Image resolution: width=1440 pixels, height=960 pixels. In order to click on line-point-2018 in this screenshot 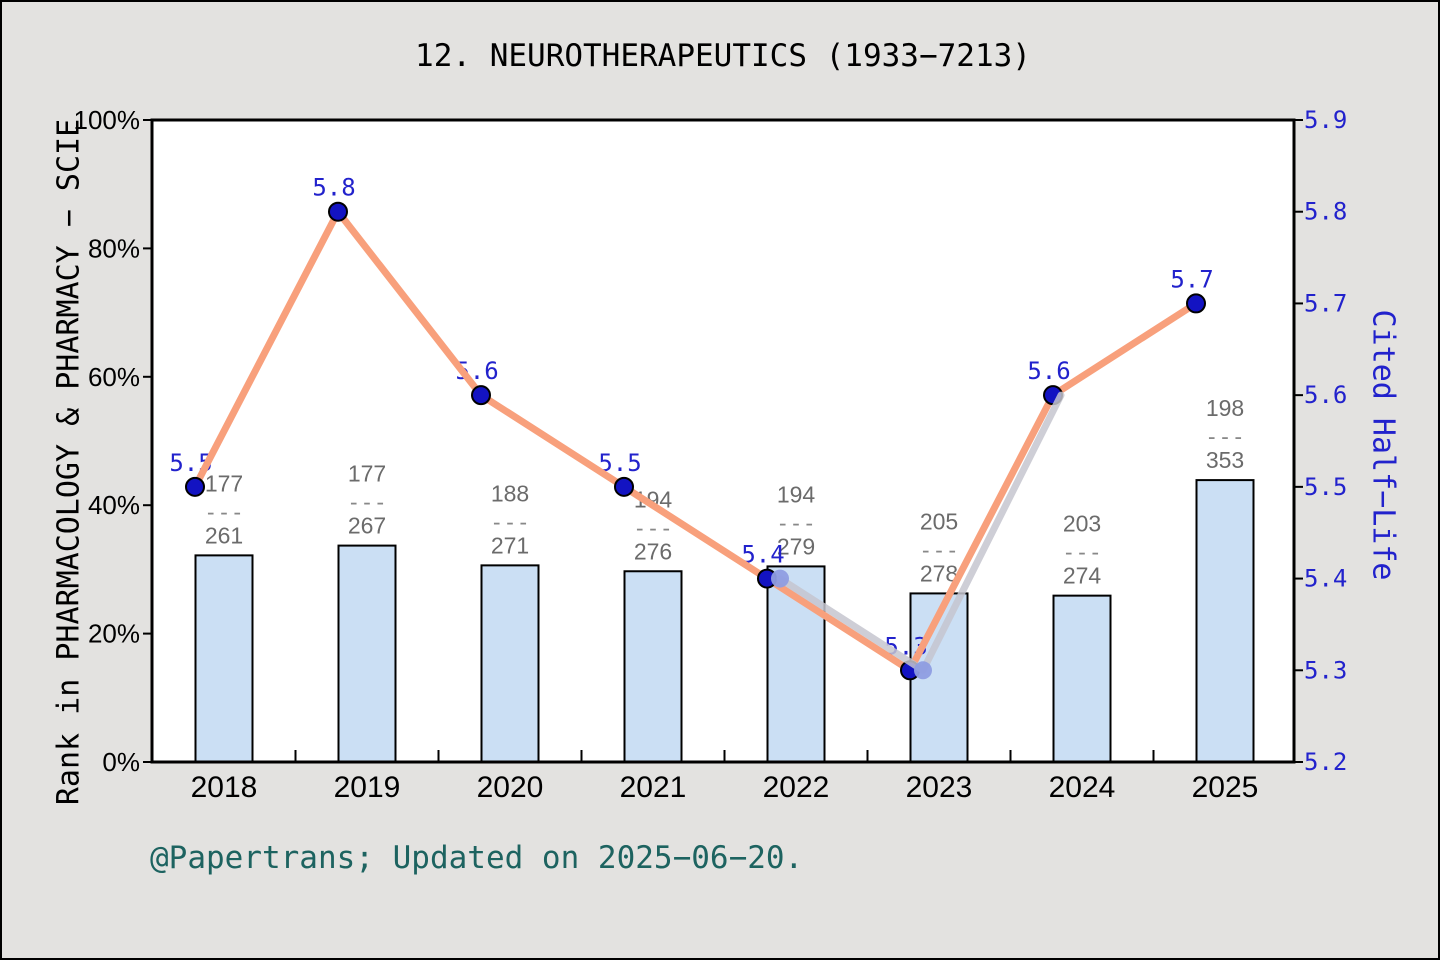, I will do `click(195, 486)`.